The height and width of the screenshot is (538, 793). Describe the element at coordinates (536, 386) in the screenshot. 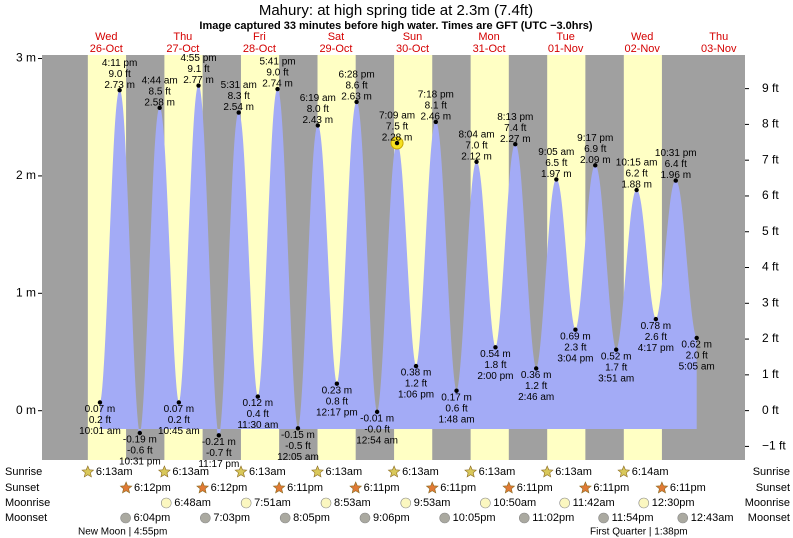

I see `tide-ft: 1.2 ft` at that location.